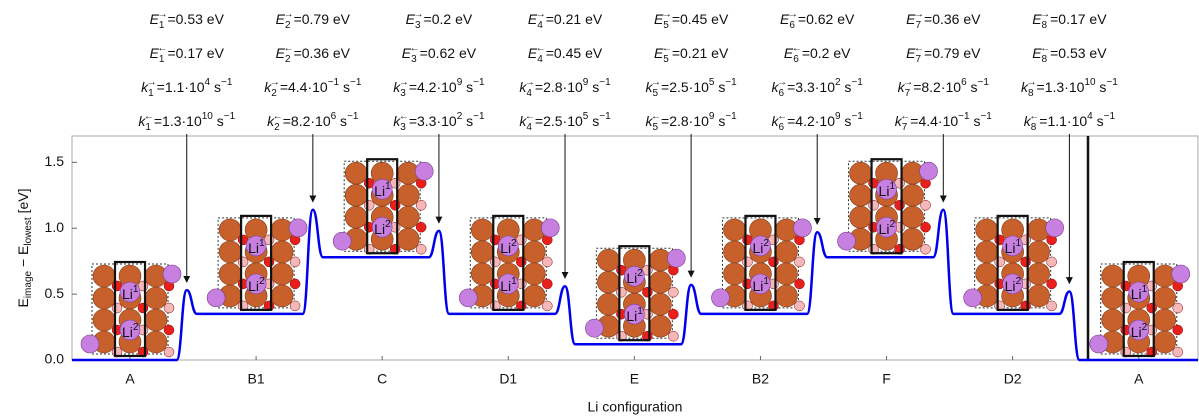 This screenshot has height=418, width=1199. I want to click on value: =0.79 eV, so click(952, 53).